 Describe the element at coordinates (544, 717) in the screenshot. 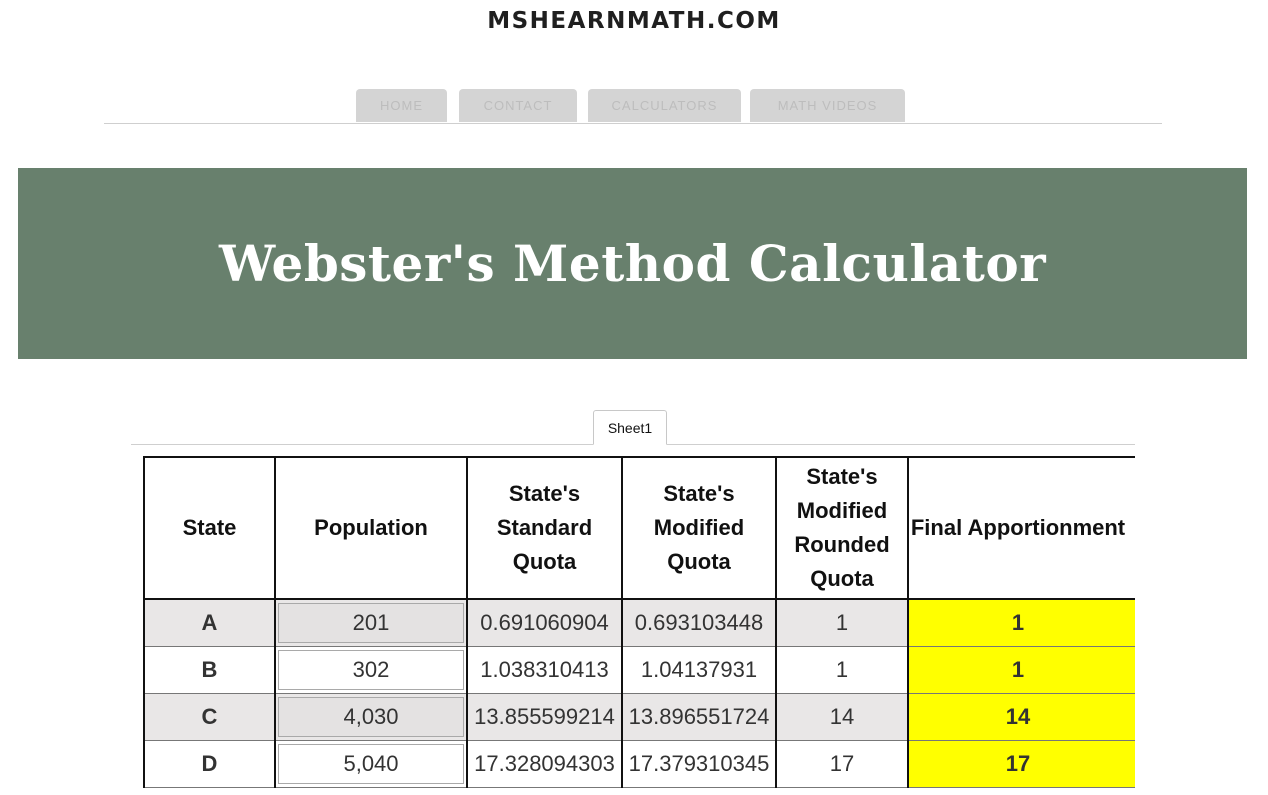

I see `standard-quota-cell: 13.855599214` at that location.